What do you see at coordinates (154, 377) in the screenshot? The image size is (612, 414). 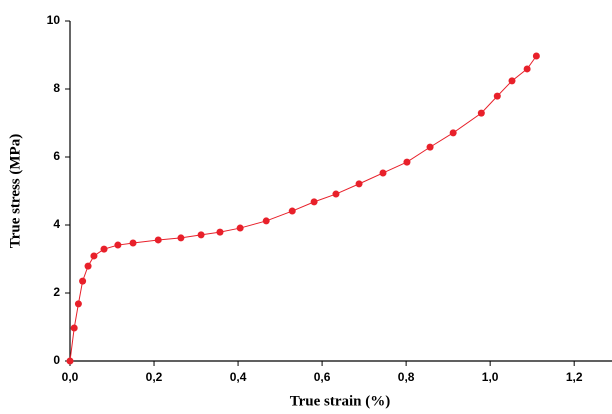 I see `x-tick-label: 0,2` at bounding box center [154, 377].